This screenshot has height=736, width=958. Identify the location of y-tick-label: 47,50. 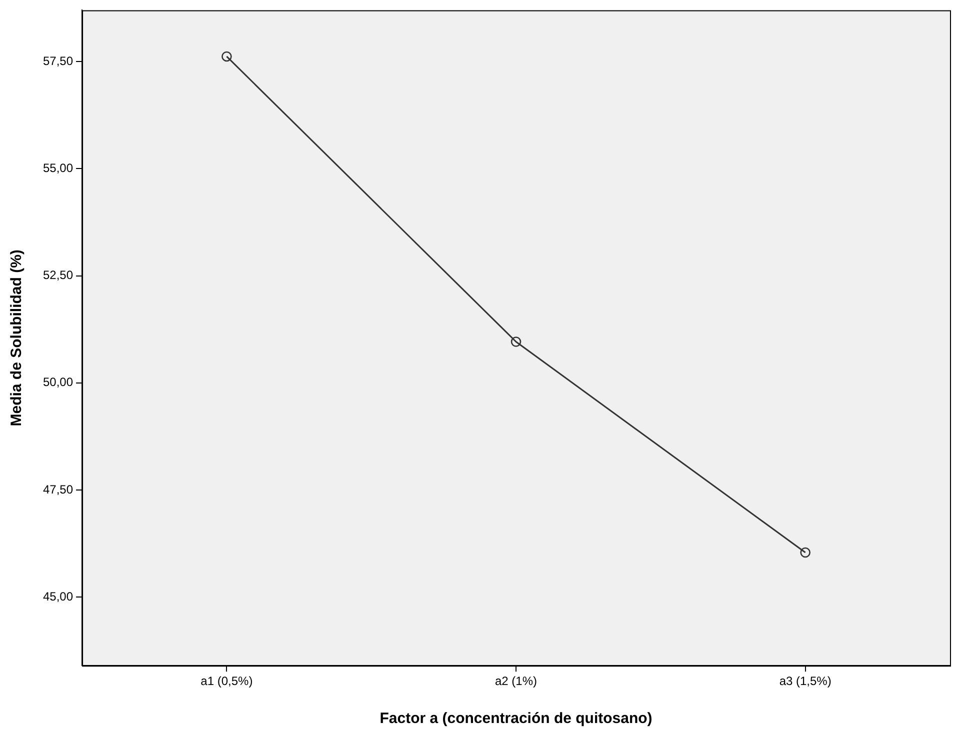
(58, 489).